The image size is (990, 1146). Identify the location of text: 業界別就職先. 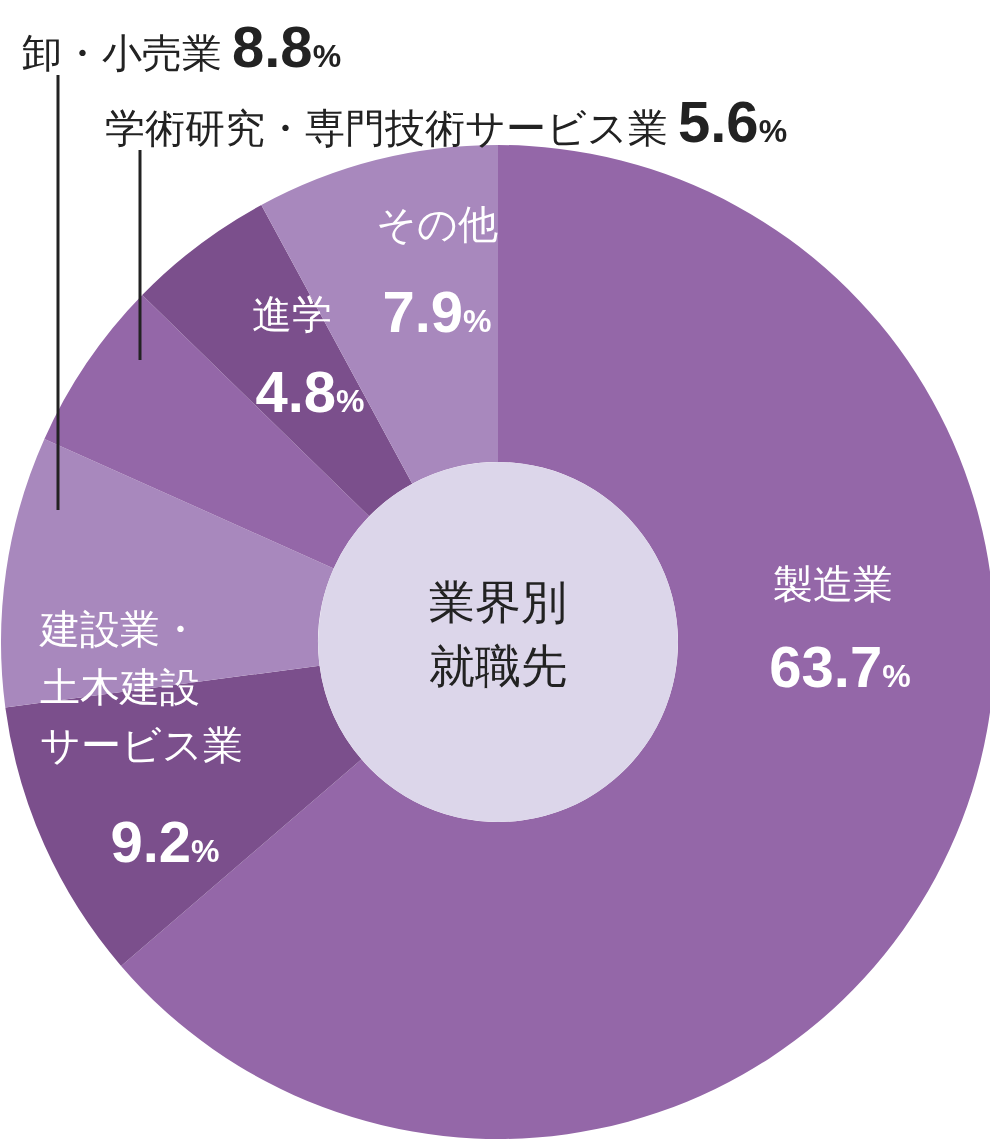
(498, 634).